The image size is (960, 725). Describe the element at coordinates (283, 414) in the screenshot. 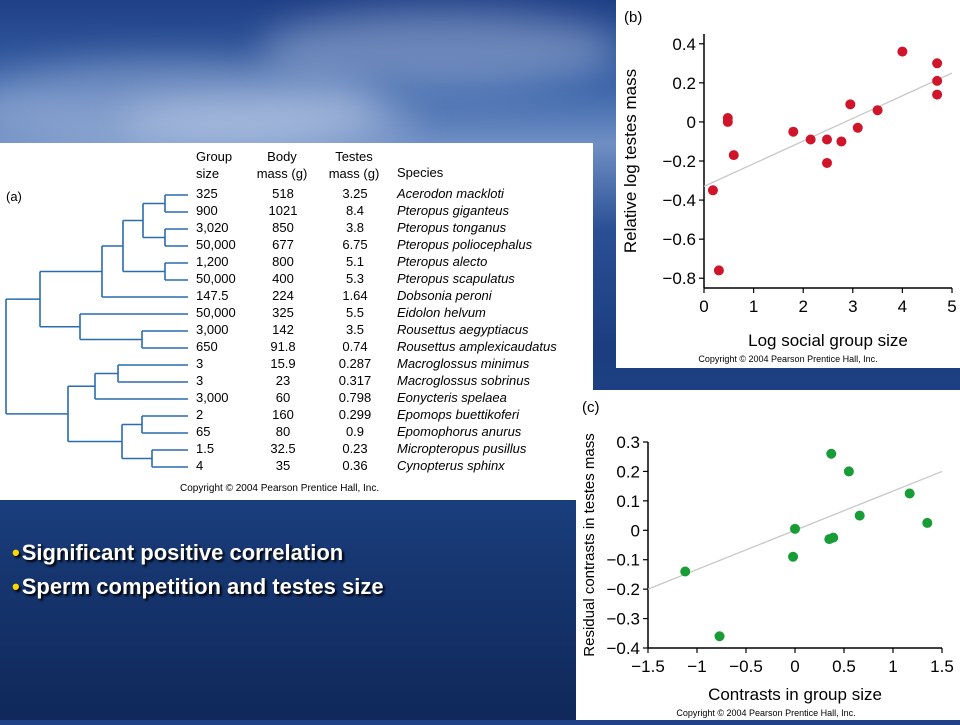

I see `cell-body-mass: 160` at that location.